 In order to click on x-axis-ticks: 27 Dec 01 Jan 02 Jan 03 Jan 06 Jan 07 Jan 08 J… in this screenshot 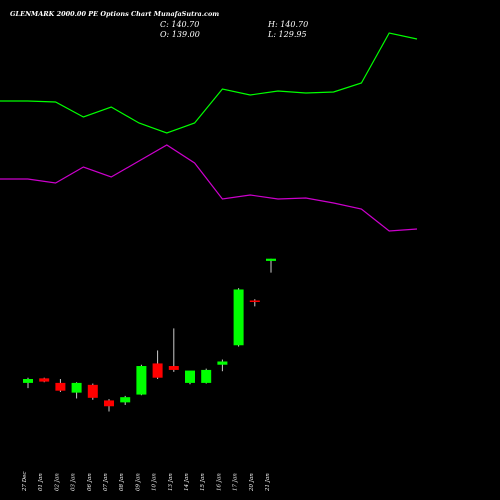, I will do `click(146, 482)`.